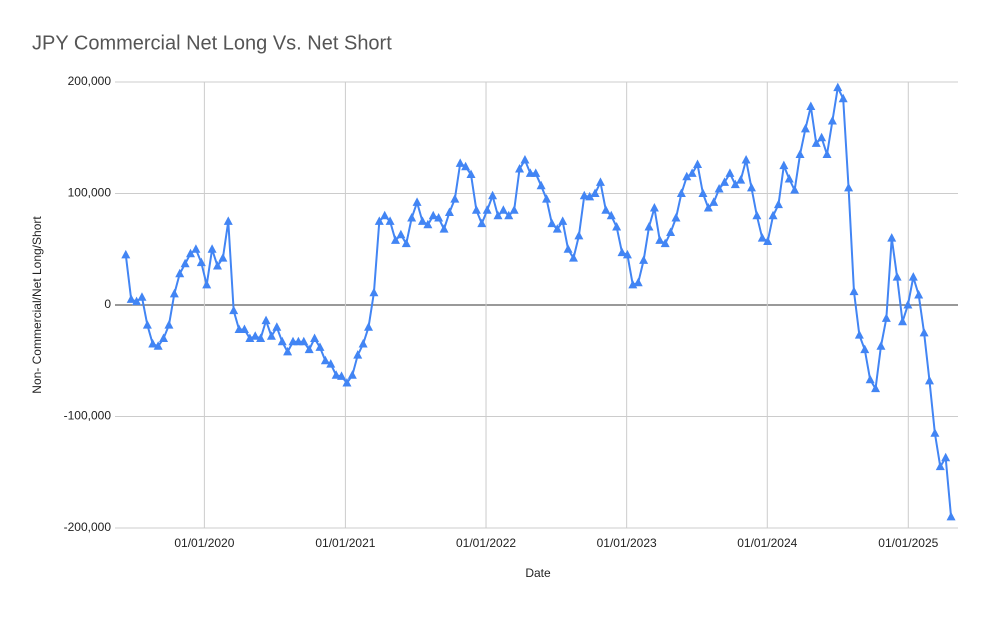  What do you see at coordinates (90, 193) in the screenshot?
I see `y-tick-label: 100,000` at bounding box center [90, 193].